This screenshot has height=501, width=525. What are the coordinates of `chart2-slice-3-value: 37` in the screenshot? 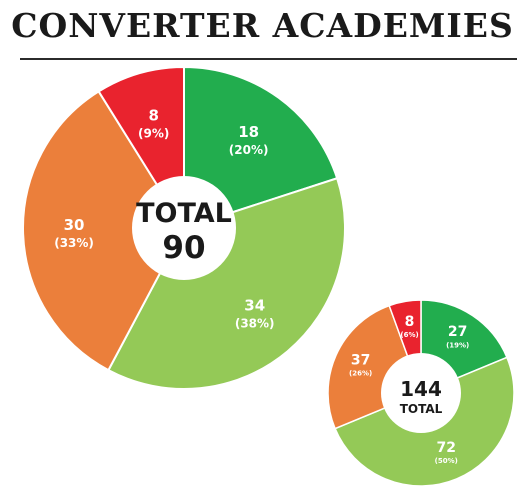 It's located at (360, 360).